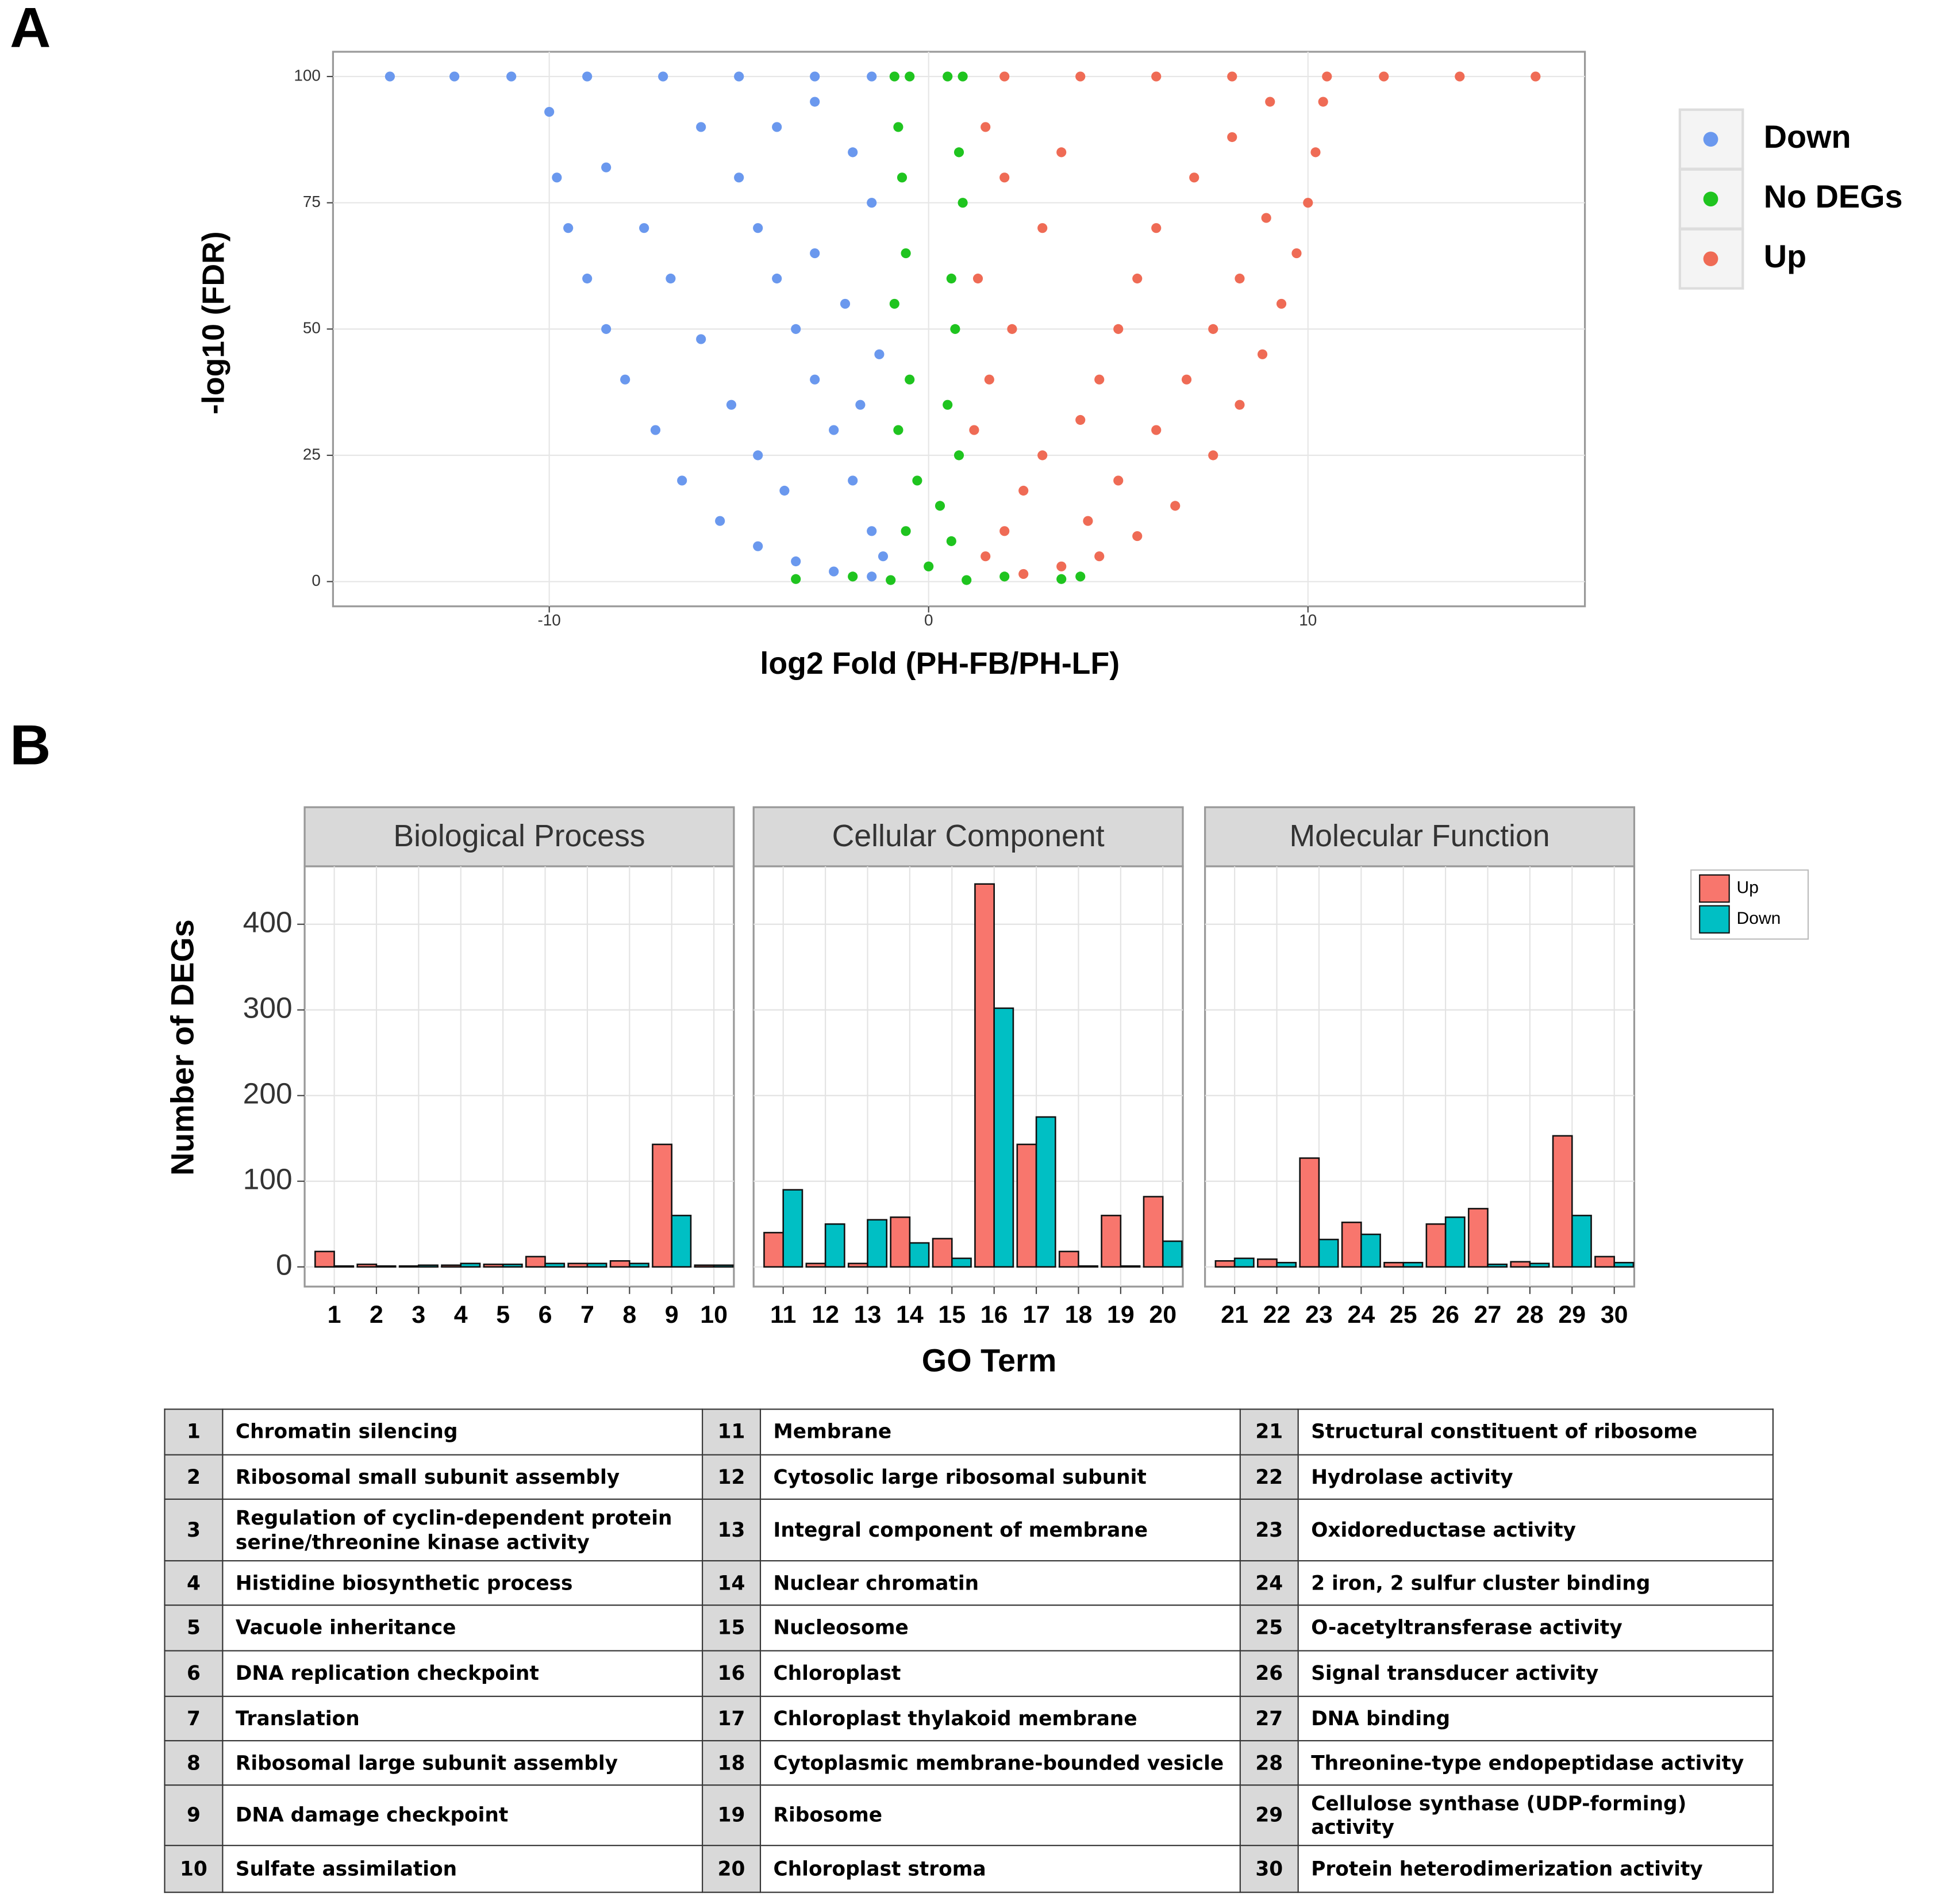 The height and width of the screenshot is (1904, 1934). What do you see at coordinates (1269, 1477) in the screenshot?
I see `term-number: 22` at bounding box center [1269, 1477].